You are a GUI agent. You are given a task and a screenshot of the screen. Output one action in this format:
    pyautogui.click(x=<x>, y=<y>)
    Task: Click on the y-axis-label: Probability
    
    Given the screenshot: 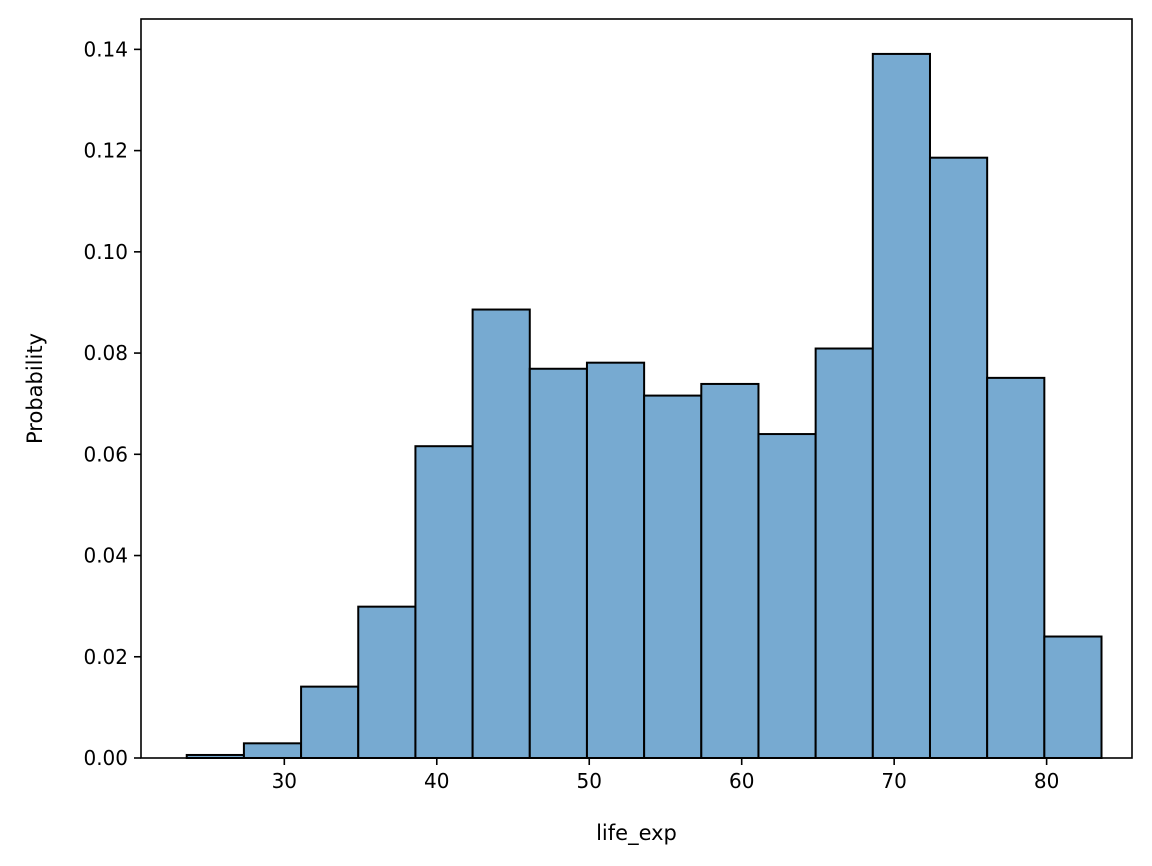 What is the action you would take?
    pyautogui.click(x=35, y=388)
    